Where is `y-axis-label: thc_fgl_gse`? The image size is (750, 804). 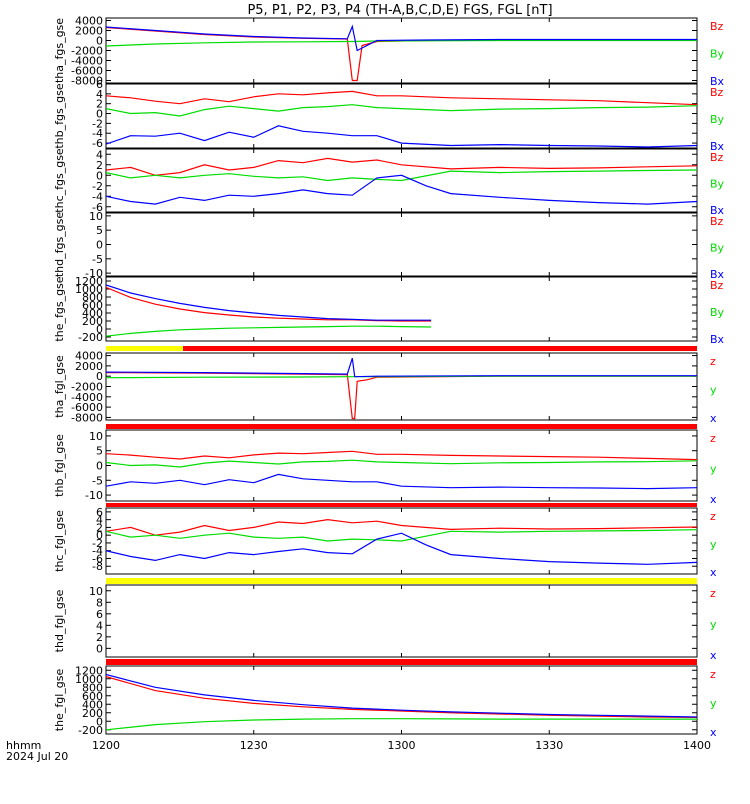
y-axis-label: thc_fgl_gse is located at coordinates (59, 541).